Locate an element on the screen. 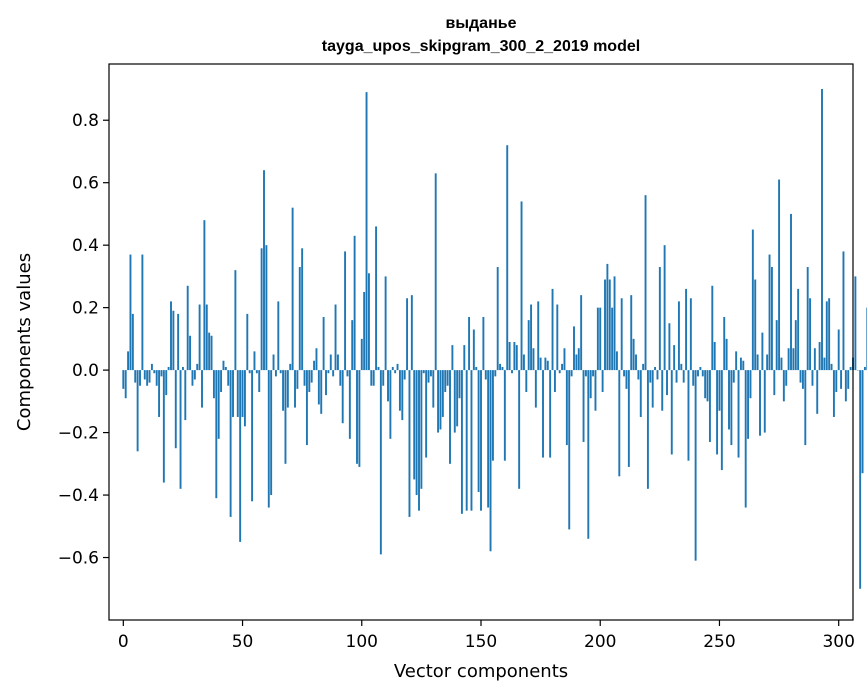 Image resolution: width=867 pixels, height=696 pixels. y-axis-ticks: −0.6 −0.4 −0.2 0.0 0.2 0.4 0.6 0.8 is located at coordinates (83, 340).